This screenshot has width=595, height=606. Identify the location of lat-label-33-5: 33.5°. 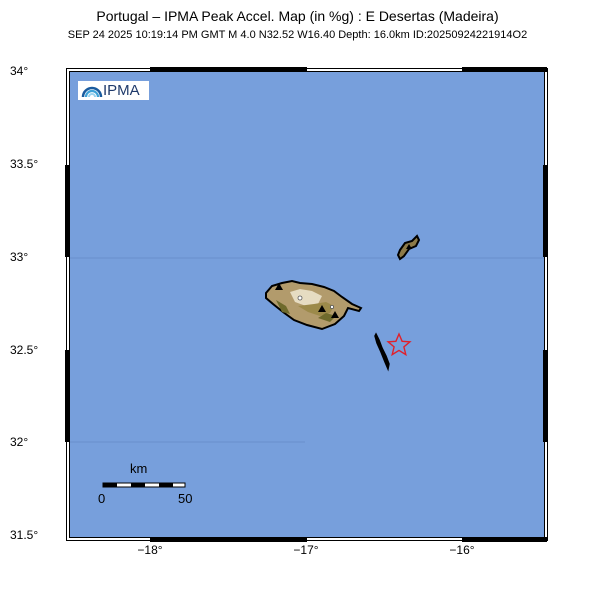
(24, 164).